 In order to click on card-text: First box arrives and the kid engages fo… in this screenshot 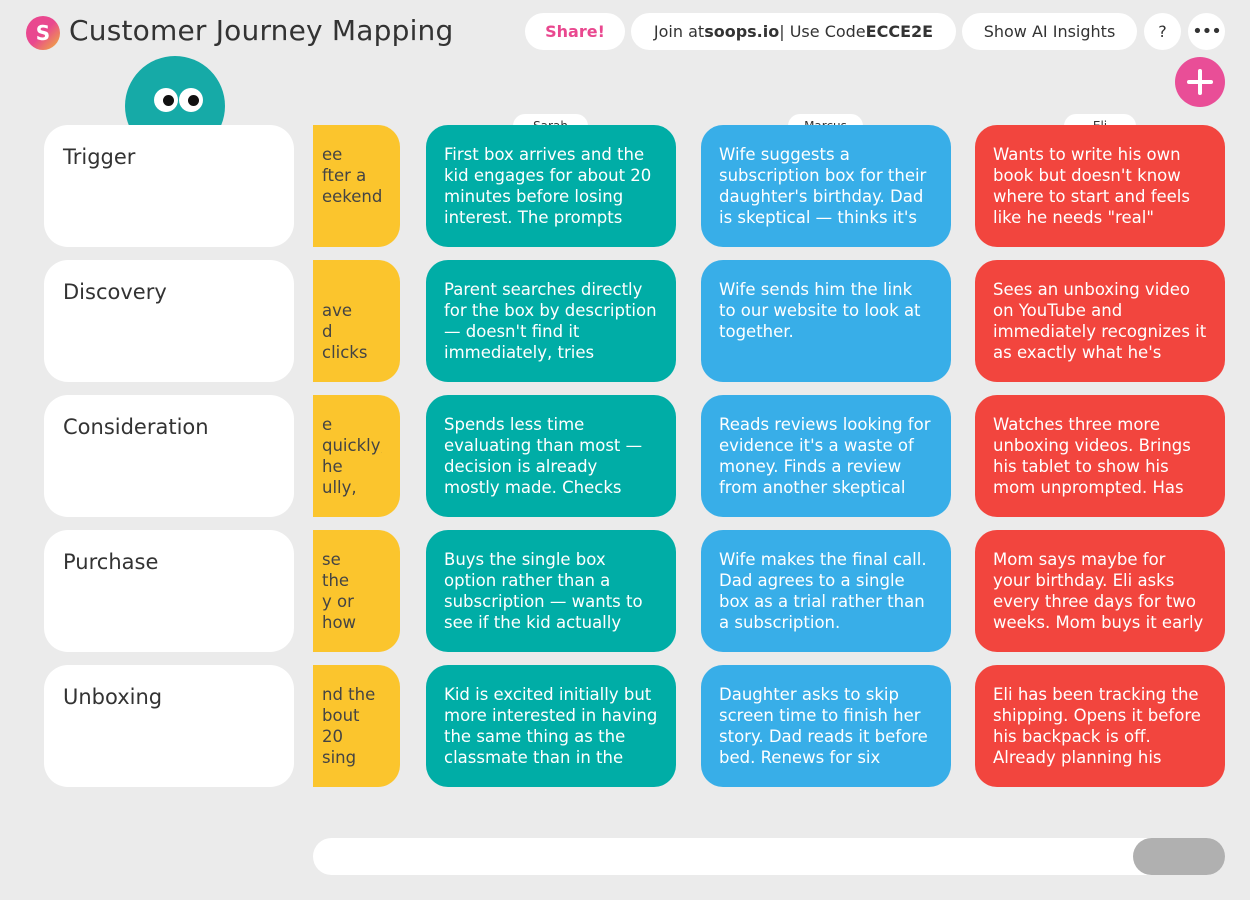, I will do `click(548, 186)`.